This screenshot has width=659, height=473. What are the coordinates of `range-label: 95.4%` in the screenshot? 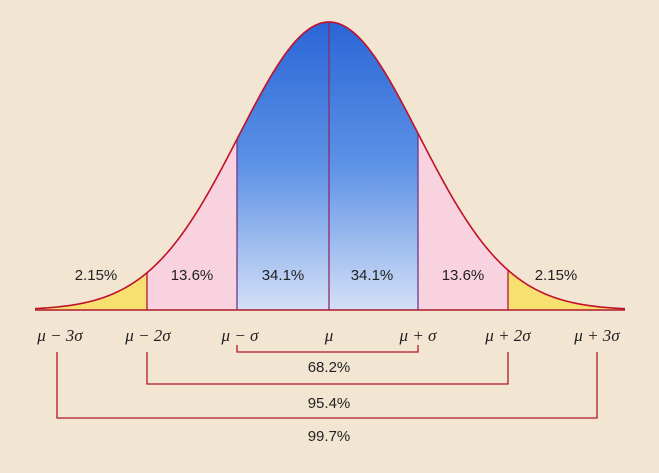 It's located at (329, 403).